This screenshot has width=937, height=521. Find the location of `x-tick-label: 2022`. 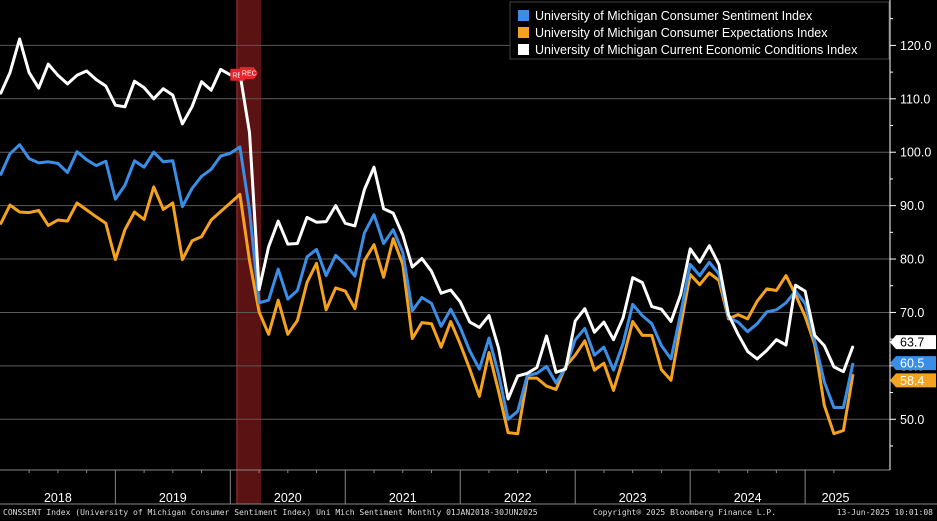

x-tick-label: 2022 is located at coordinates (518, 498).